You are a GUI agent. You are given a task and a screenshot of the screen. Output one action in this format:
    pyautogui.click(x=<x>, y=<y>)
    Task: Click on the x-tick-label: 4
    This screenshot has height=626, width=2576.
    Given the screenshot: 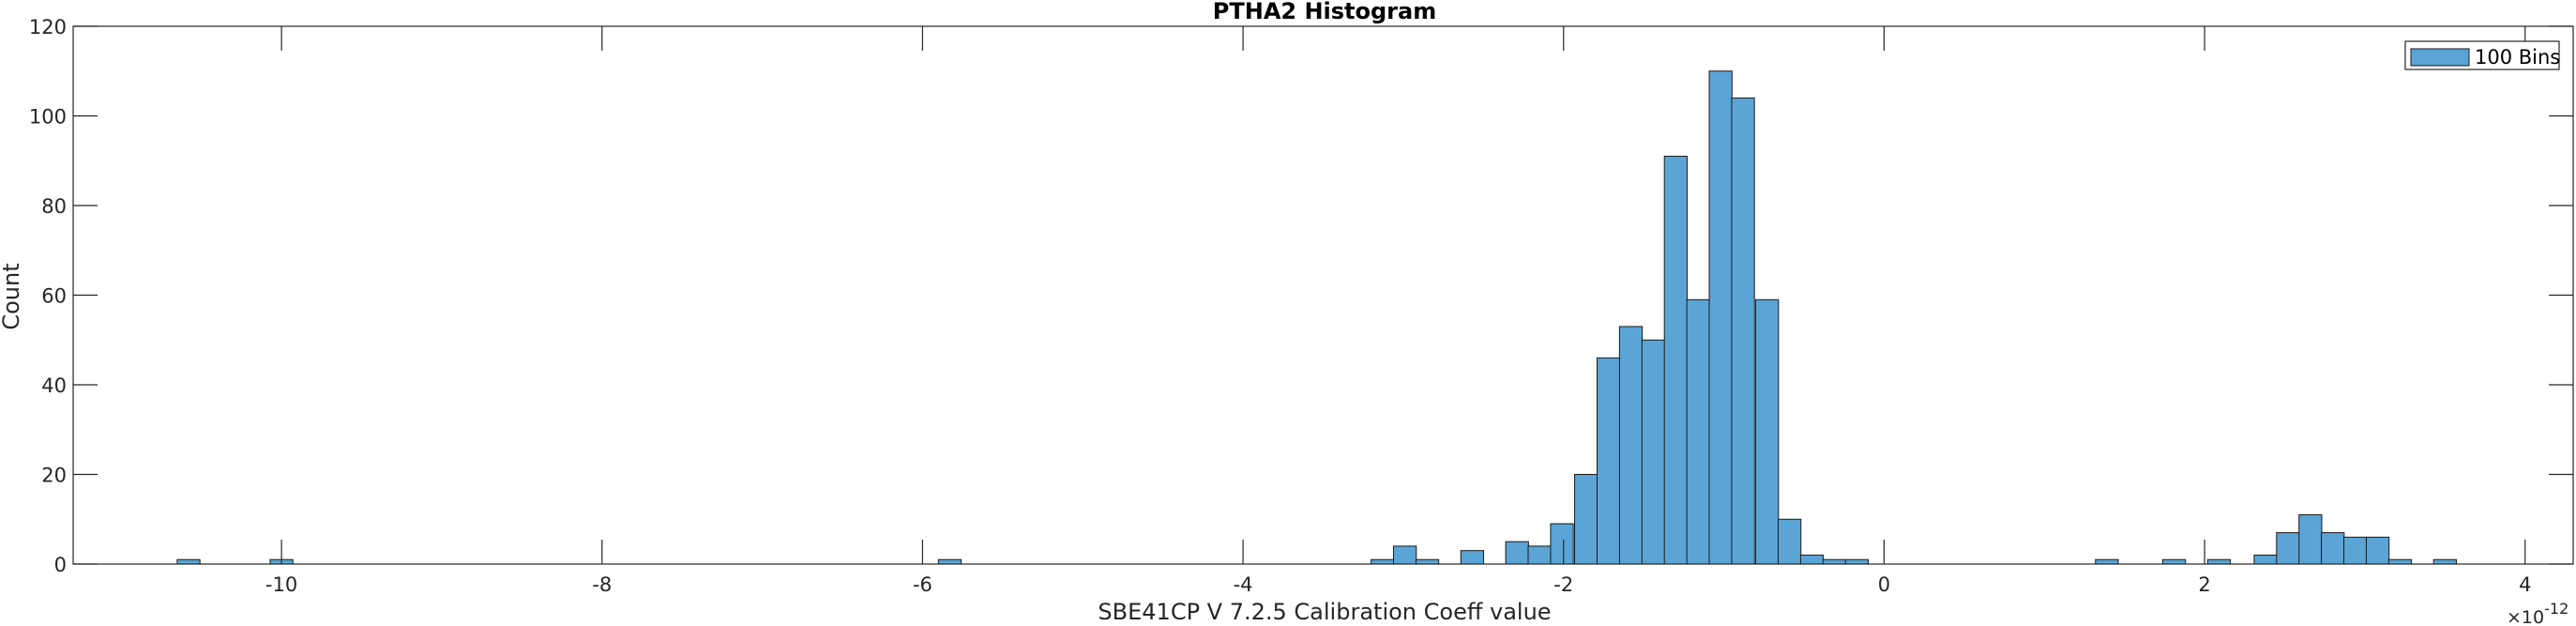 What is the action you would take?
    pyautogui.click(x=2525, y=584)
    